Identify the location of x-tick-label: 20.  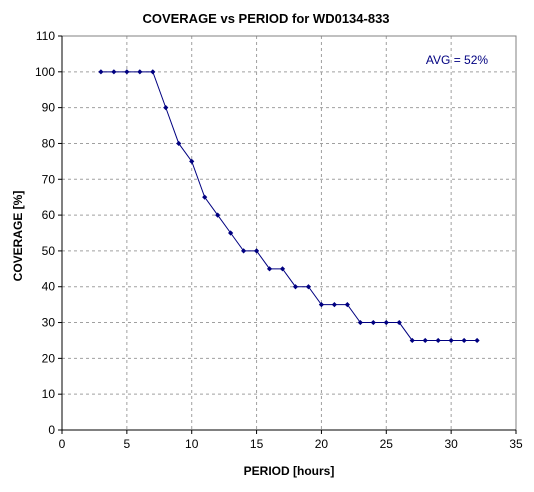
(322, 444).